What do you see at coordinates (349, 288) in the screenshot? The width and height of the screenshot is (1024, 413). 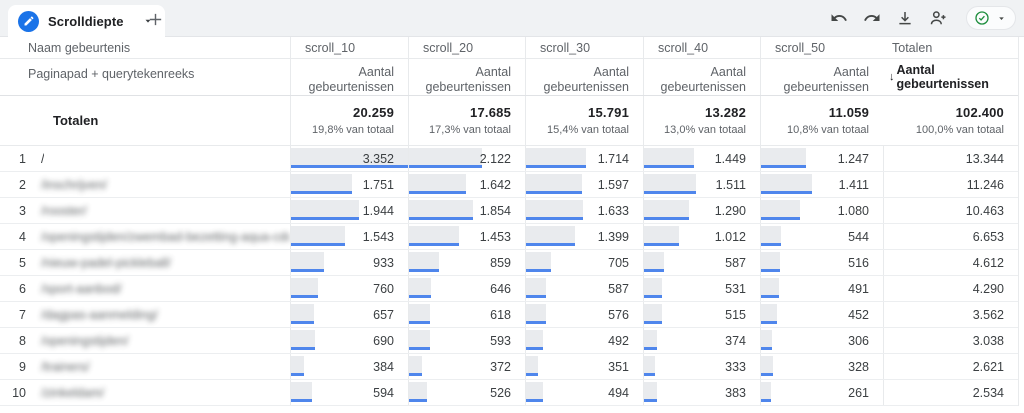 I see `metric-cell-scroll_10: 760` at bounding box center [349, 288].